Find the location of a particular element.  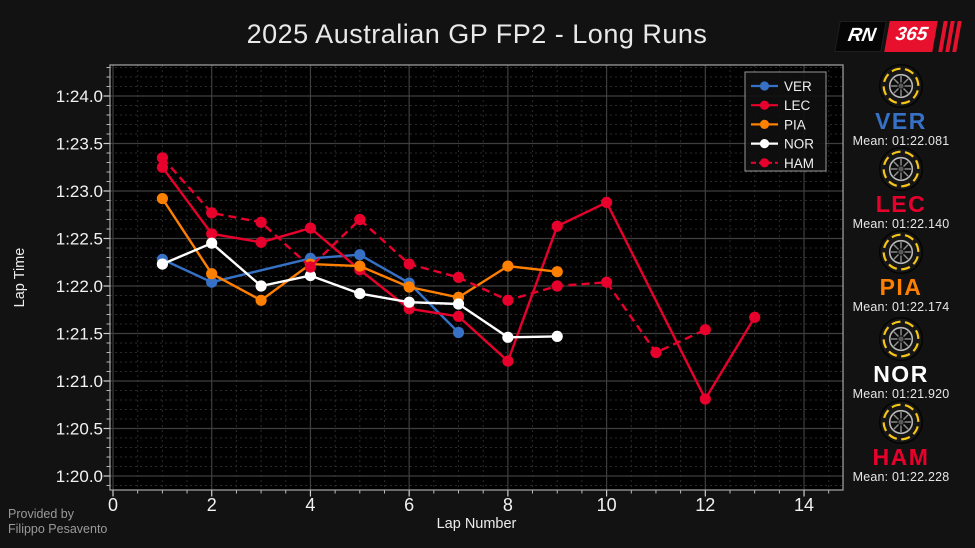

x-tick-labels: 0 2 4 6 8 10 12 14 is located at coordinates (461, 505).